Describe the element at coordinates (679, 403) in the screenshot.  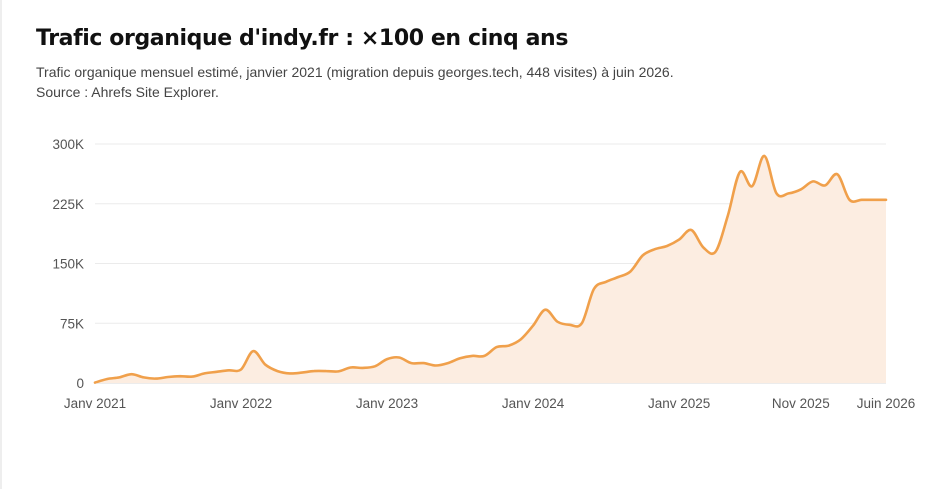
I see `x-tick-label: Janv 2025` at that location.